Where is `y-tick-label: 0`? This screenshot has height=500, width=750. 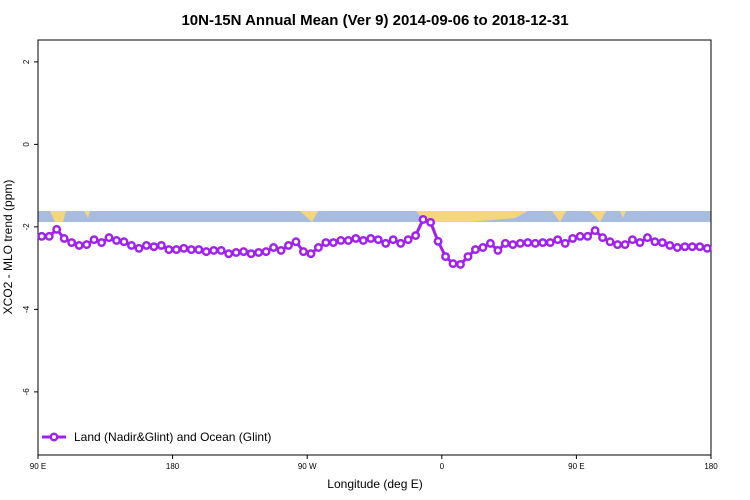 y-tick-label: 0 is located at coordinates (26, 144).